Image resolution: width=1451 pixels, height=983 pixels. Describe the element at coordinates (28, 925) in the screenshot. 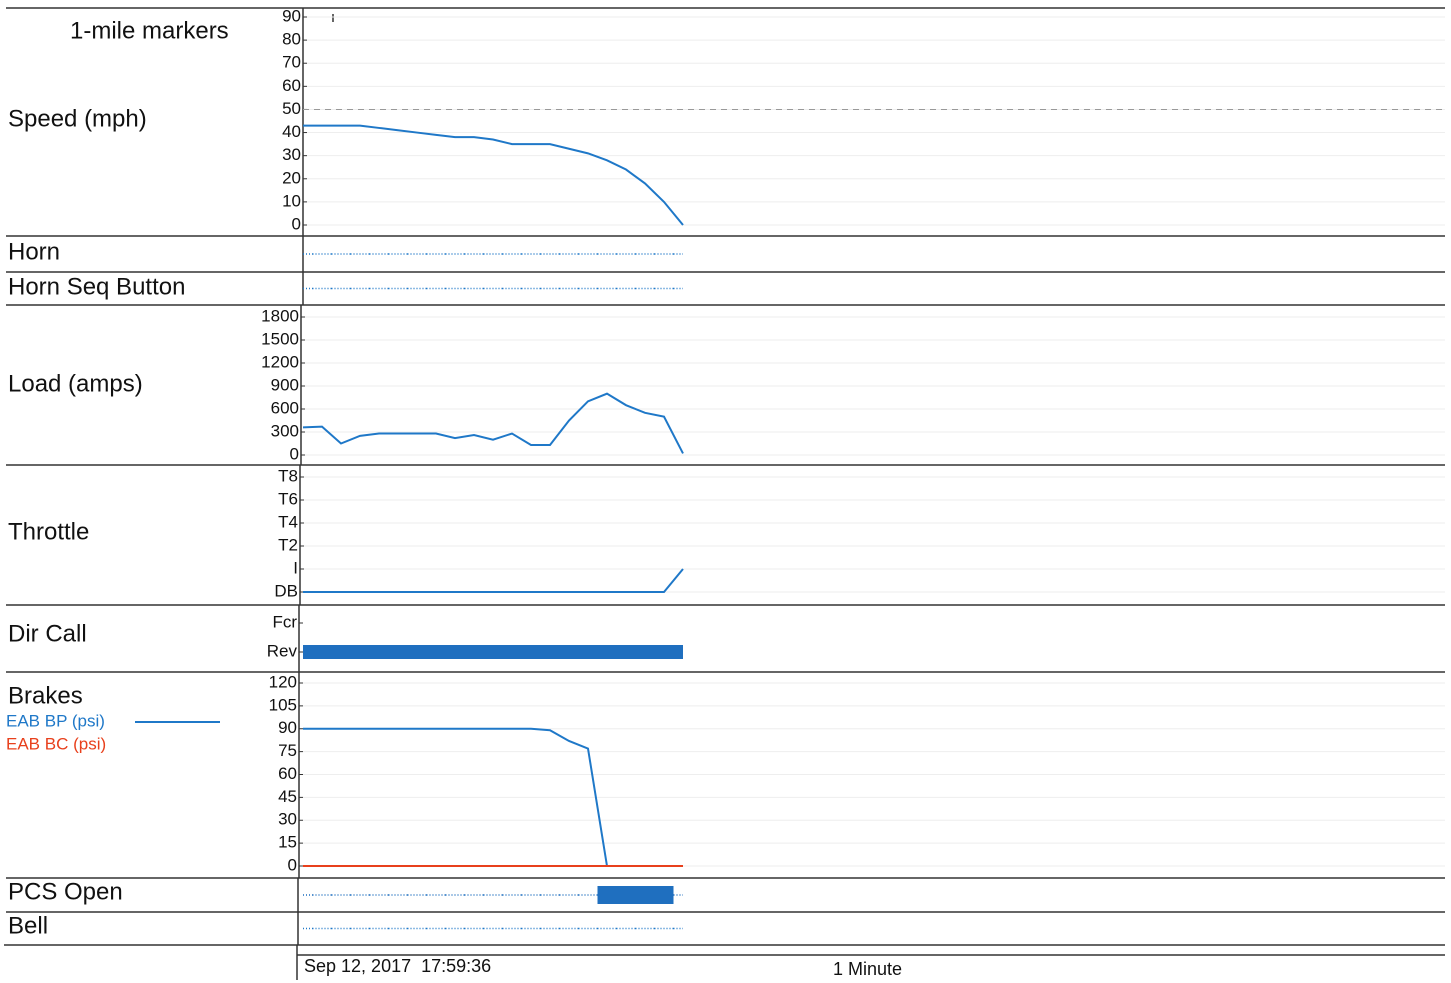

I see `panel-label: Bell` at that location.